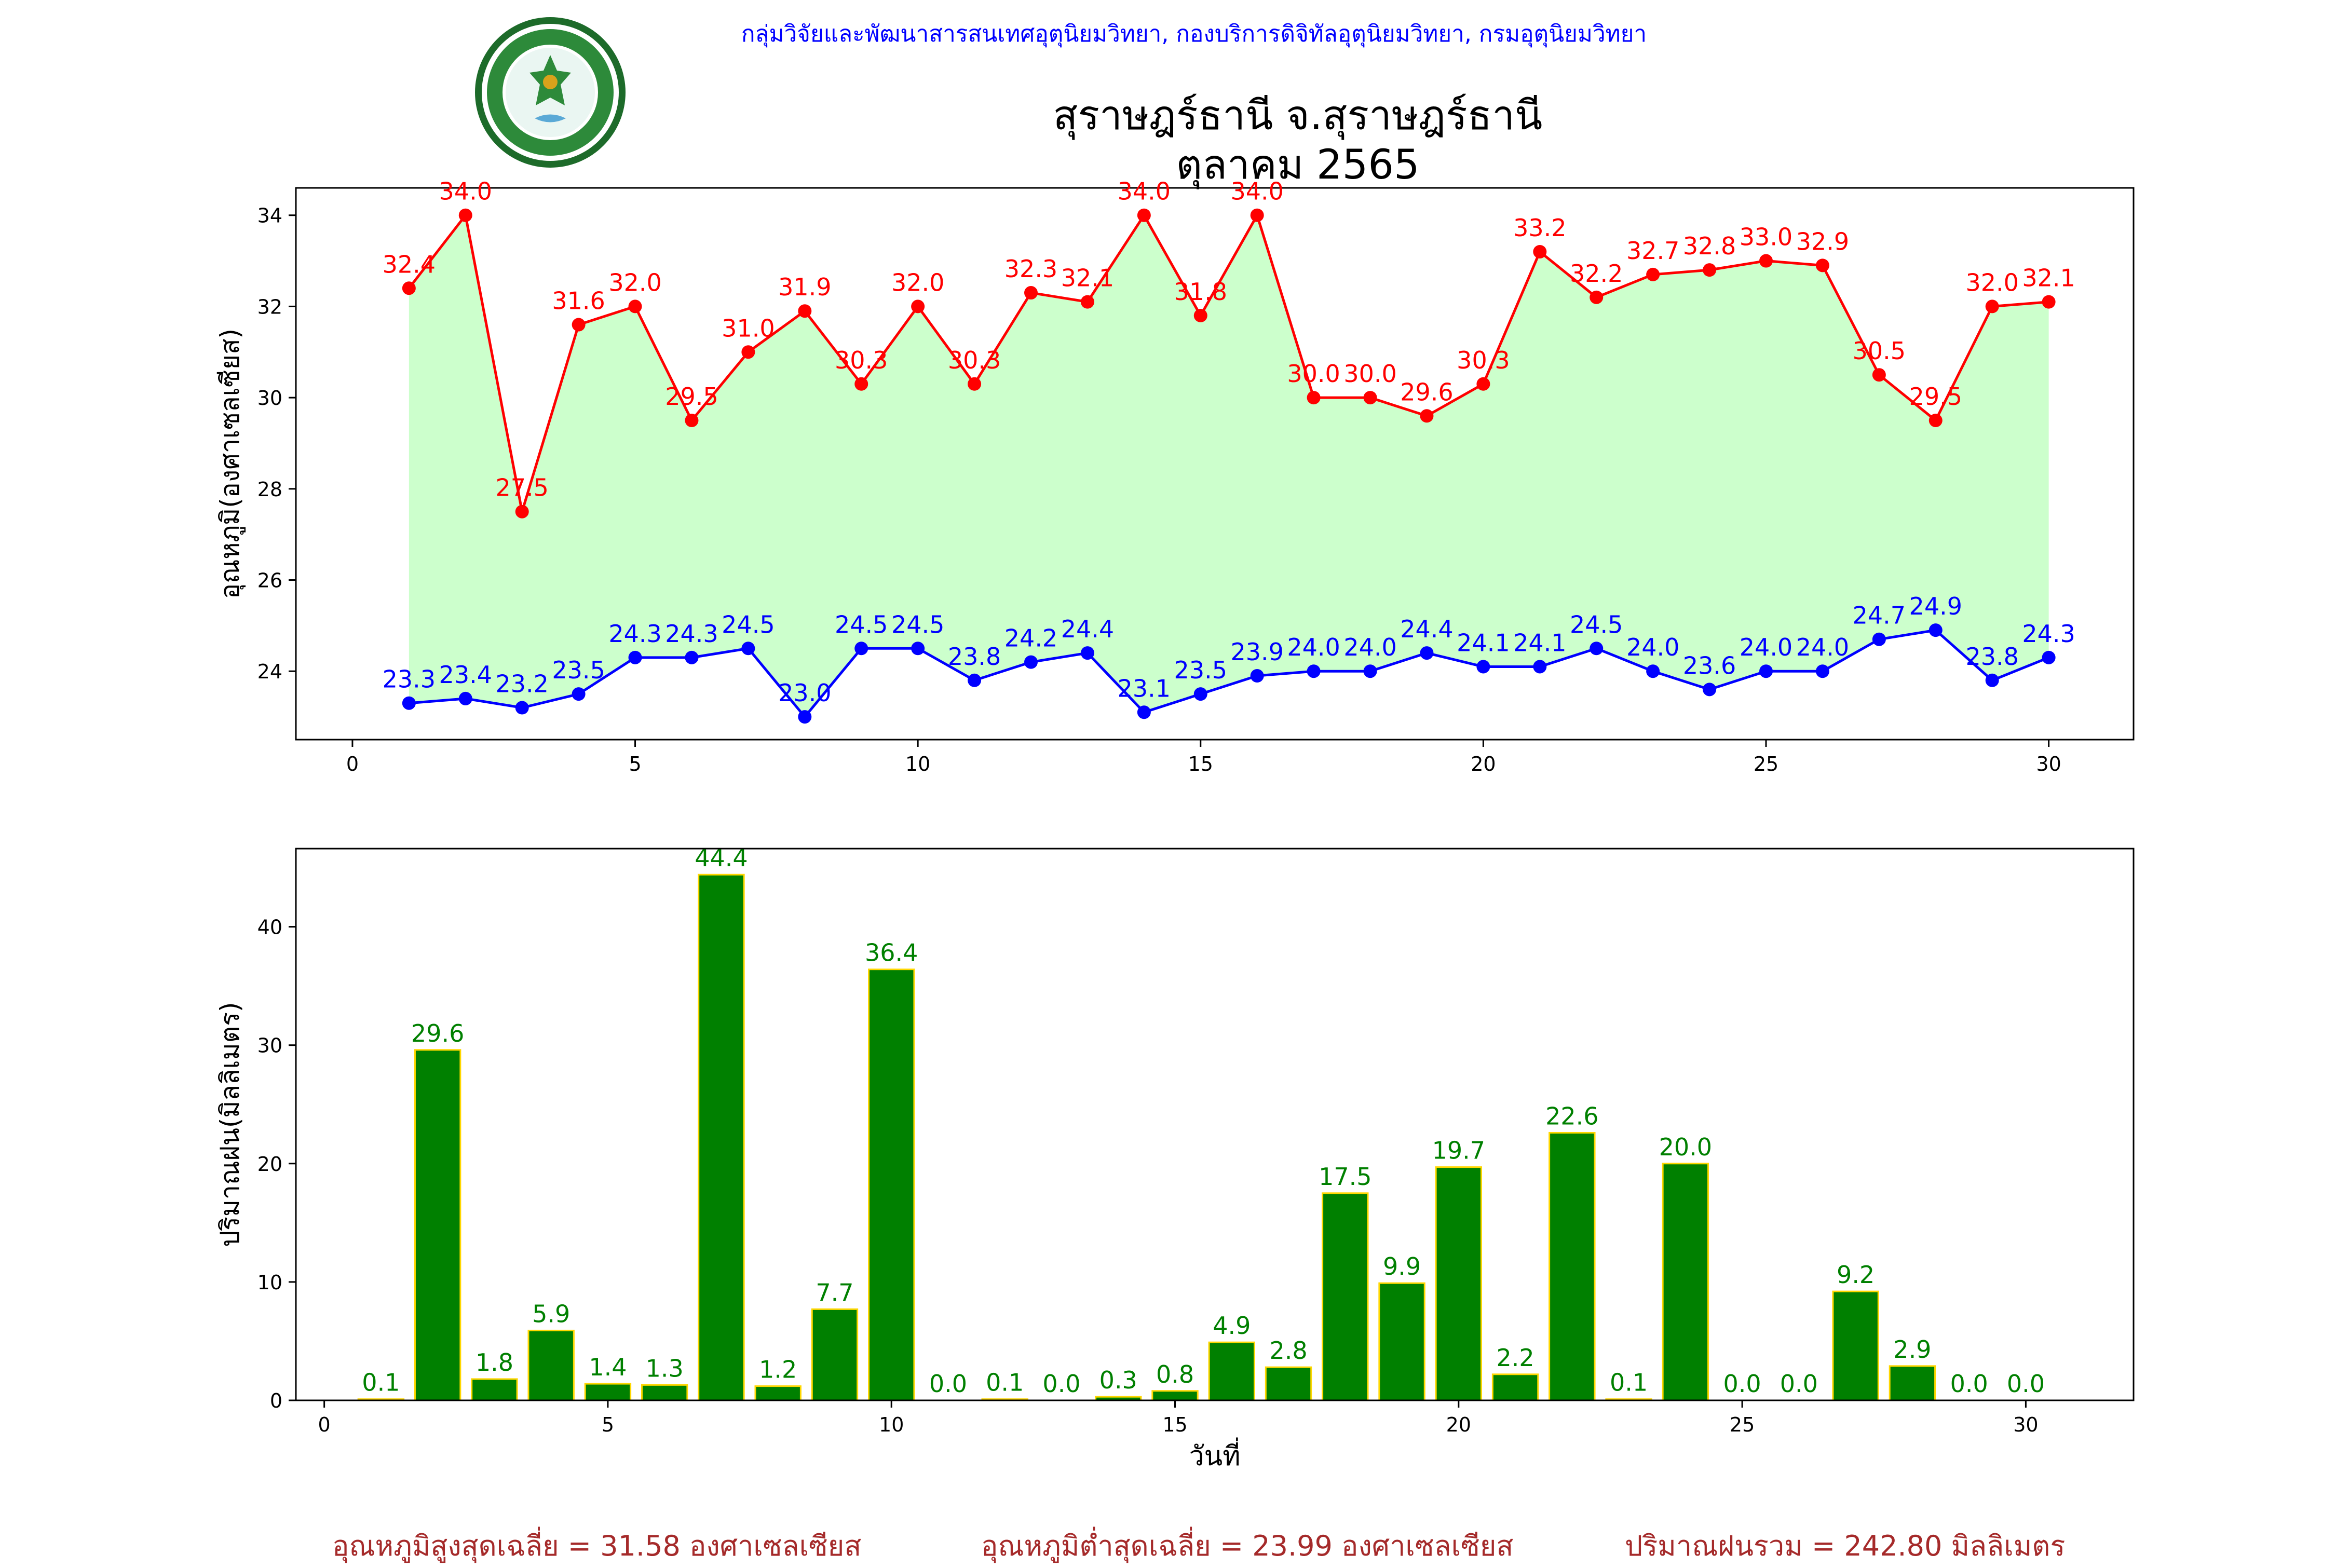 The image size is (2336, 1568). I want to click on rain-data-label: 19.7, so click(1458, 1151).